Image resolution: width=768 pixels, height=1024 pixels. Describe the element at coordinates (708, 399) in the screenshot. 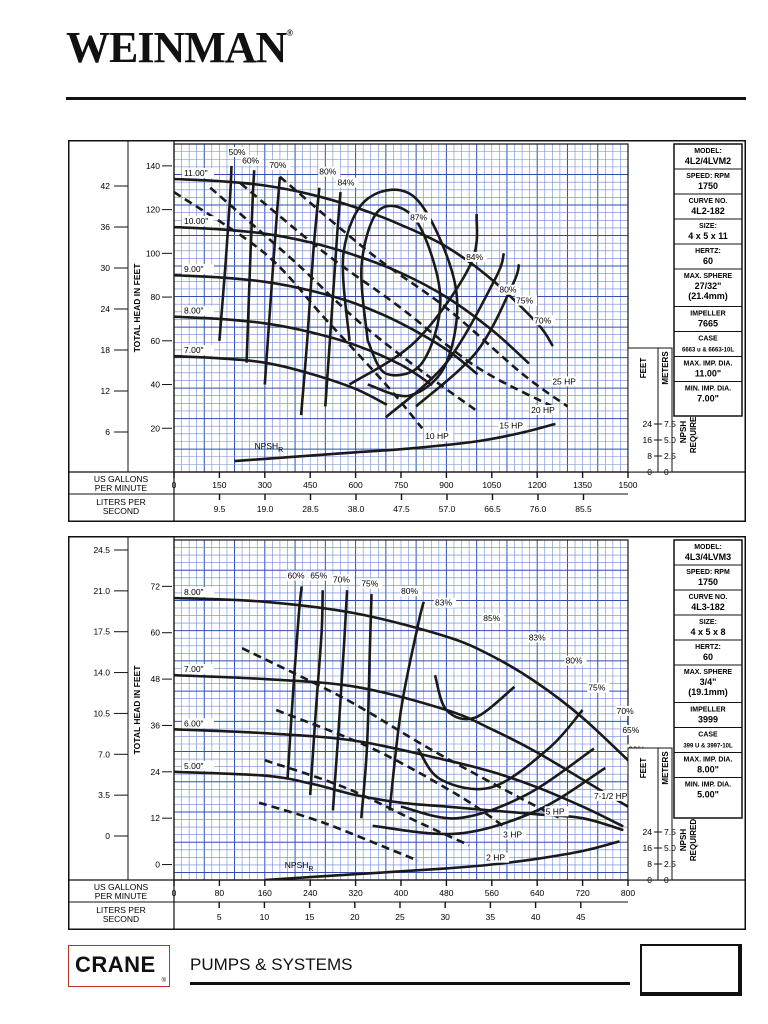

I see `info-value: 7.00"` at that location.